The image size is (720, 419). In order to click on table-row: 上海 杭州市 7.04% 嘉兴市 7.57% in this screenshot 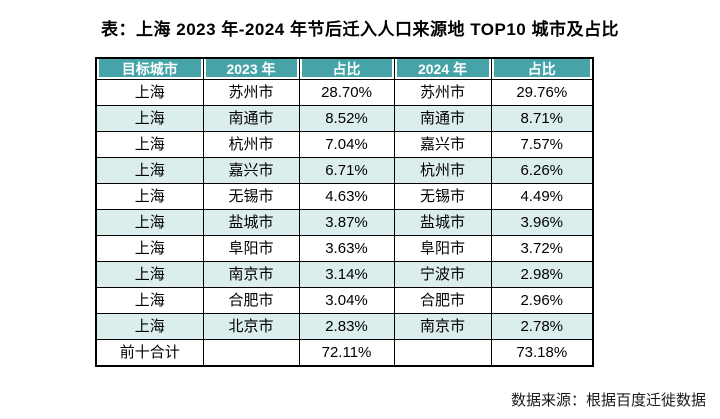, I will do `click(344, 144)`.